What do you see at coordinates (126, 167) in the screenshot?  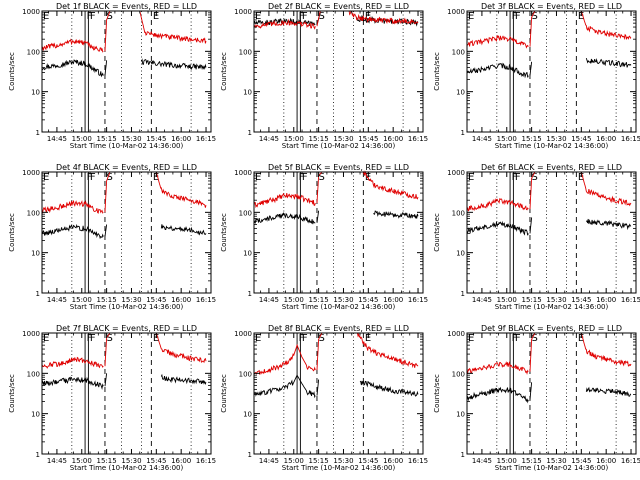 I see `panel-title: Det 4f BLACK = Events, RED = LLD` at bounding box center [126, 167].